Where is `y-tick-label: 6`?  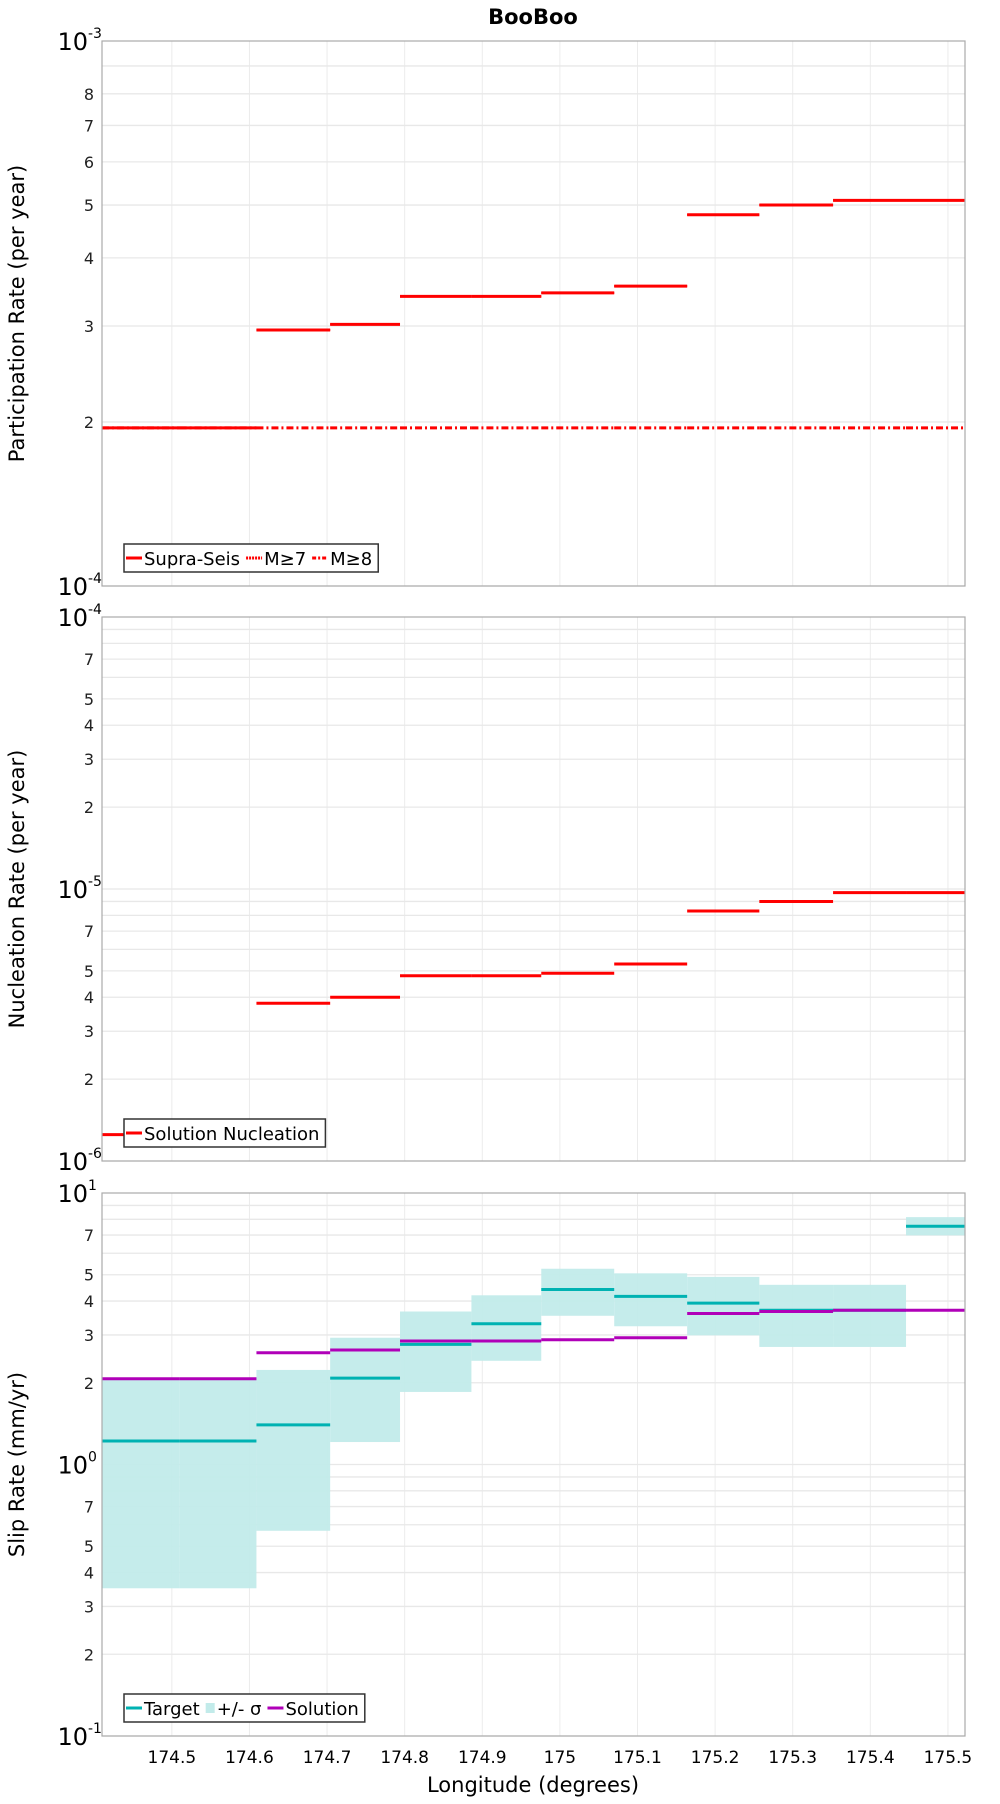 y-tick-label: 6 is located at coordinates (89, 162).